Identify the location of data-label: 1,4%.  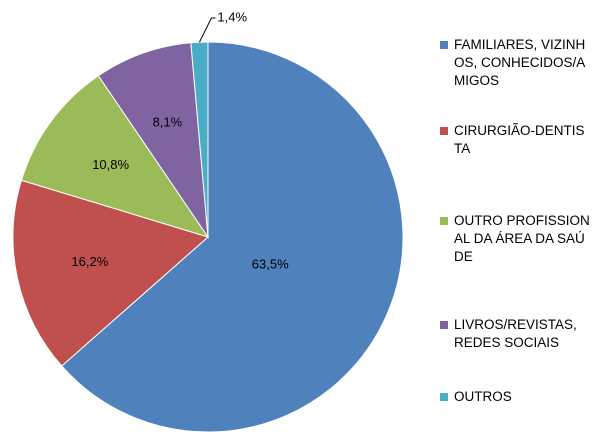
(232, 16).